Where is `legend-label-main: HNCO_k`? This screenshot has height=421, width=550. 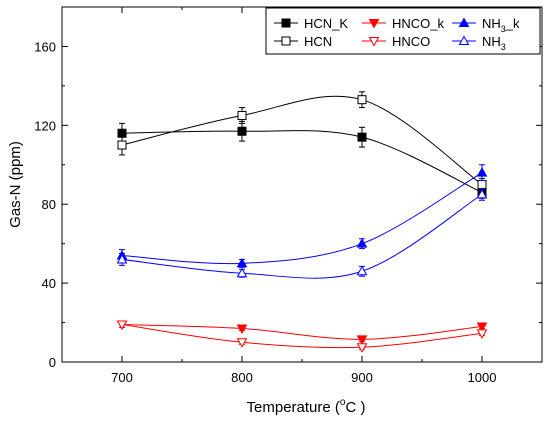 legend-label-main: HNCO_k is located at coordinates (418, 23).